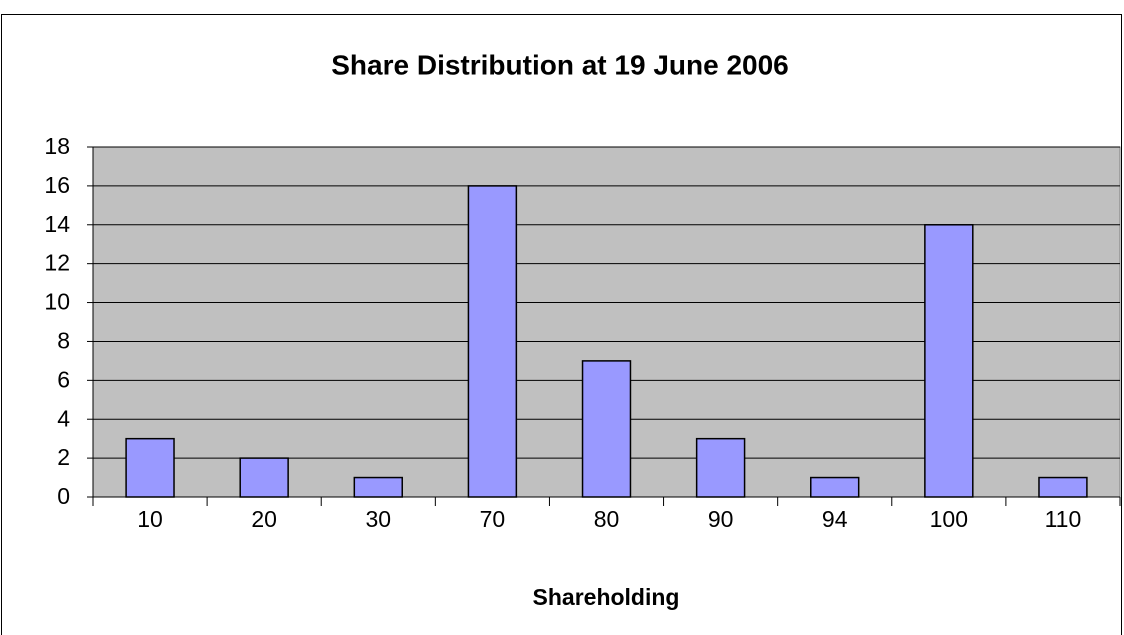 This screenshot has width=1124, height=635. What do you see at coordinates (264, 519) in the screenshot?
I see `x-tick-label: 20` at bounding box center [264, 519].